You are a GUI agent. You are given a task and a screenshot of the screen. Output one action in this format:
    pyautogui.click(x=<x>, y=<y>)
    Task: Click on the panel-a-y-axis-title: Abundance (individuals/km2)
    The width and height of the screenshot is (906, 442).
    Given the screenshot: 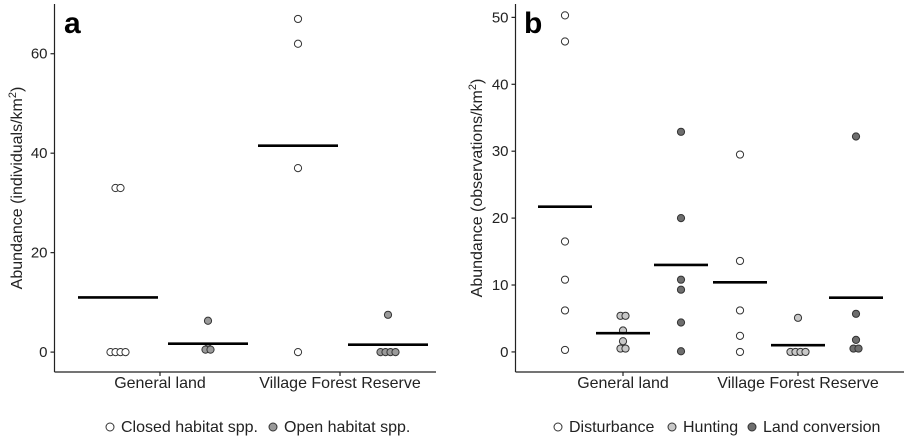 What is the action you would take?
    pyautogui.click(x=16, y=188)
    